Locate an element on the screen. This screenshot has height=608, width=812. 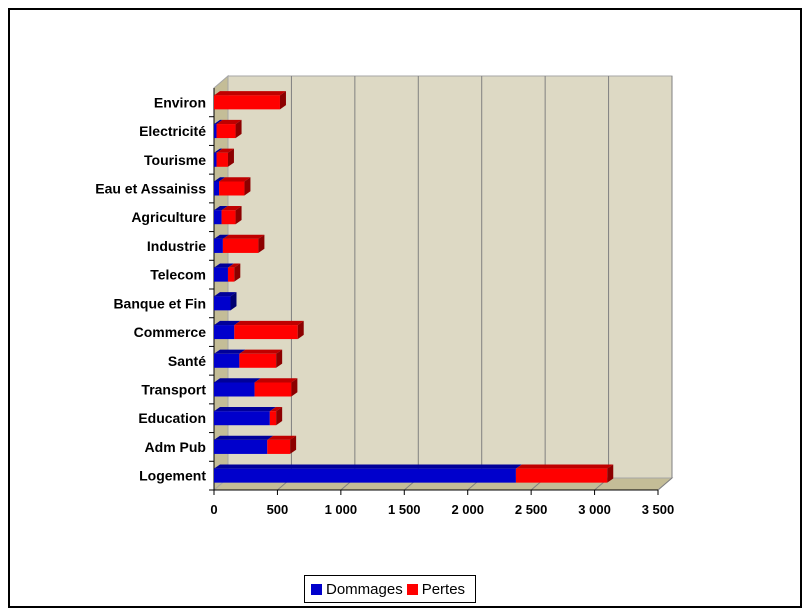
x-tick-label: 1 000 is located at coordinates (341, 509).